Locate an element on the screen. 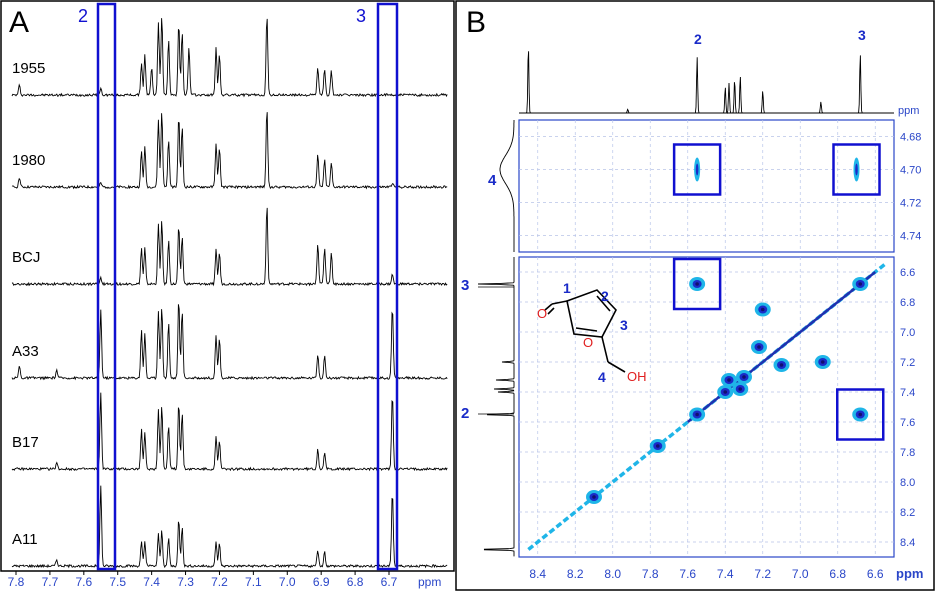 The image size is (935, 591). panel-a-x-tick-label: 7.0 is located at coordinates (287, 582).